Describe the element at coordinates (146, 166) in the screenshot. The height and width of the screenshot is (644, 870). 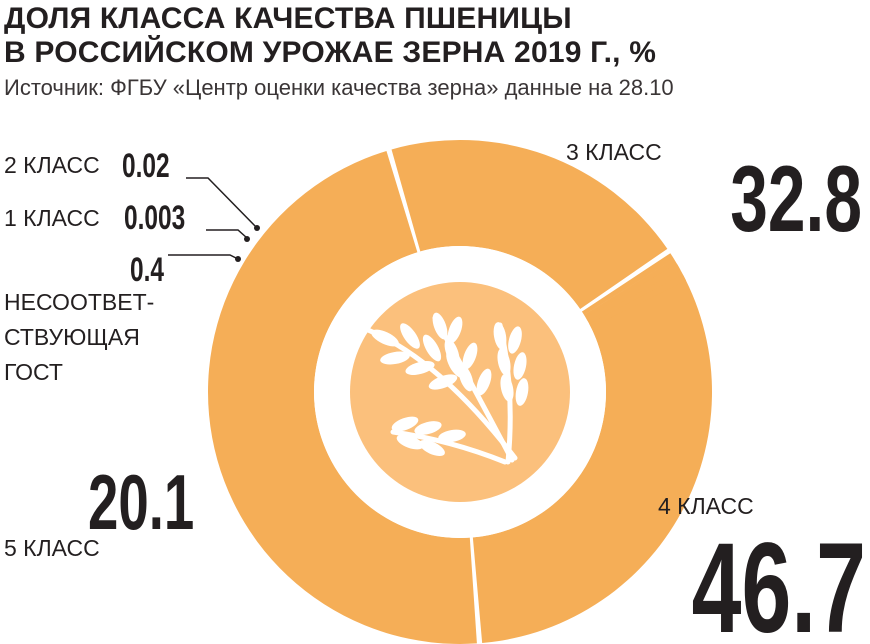
I see `value-2-class: 0.02` at that location.